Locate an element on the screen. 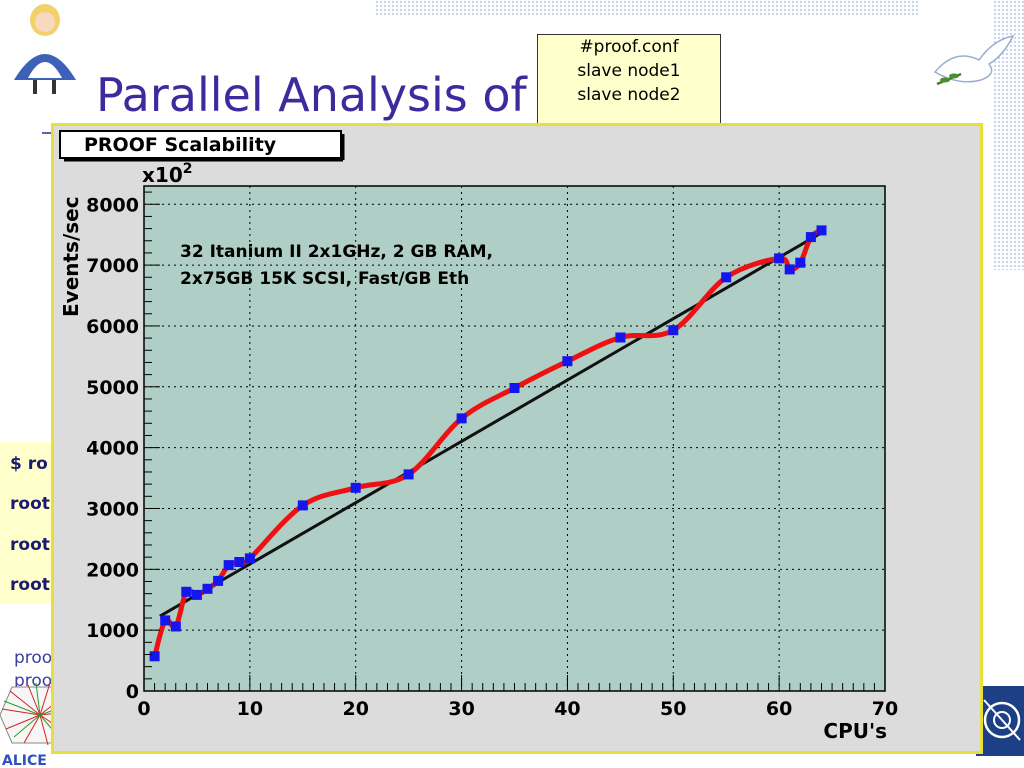  x-tick-labels: 0 10 20 30 40 50 60 70 is located at coordinates (517, 709).